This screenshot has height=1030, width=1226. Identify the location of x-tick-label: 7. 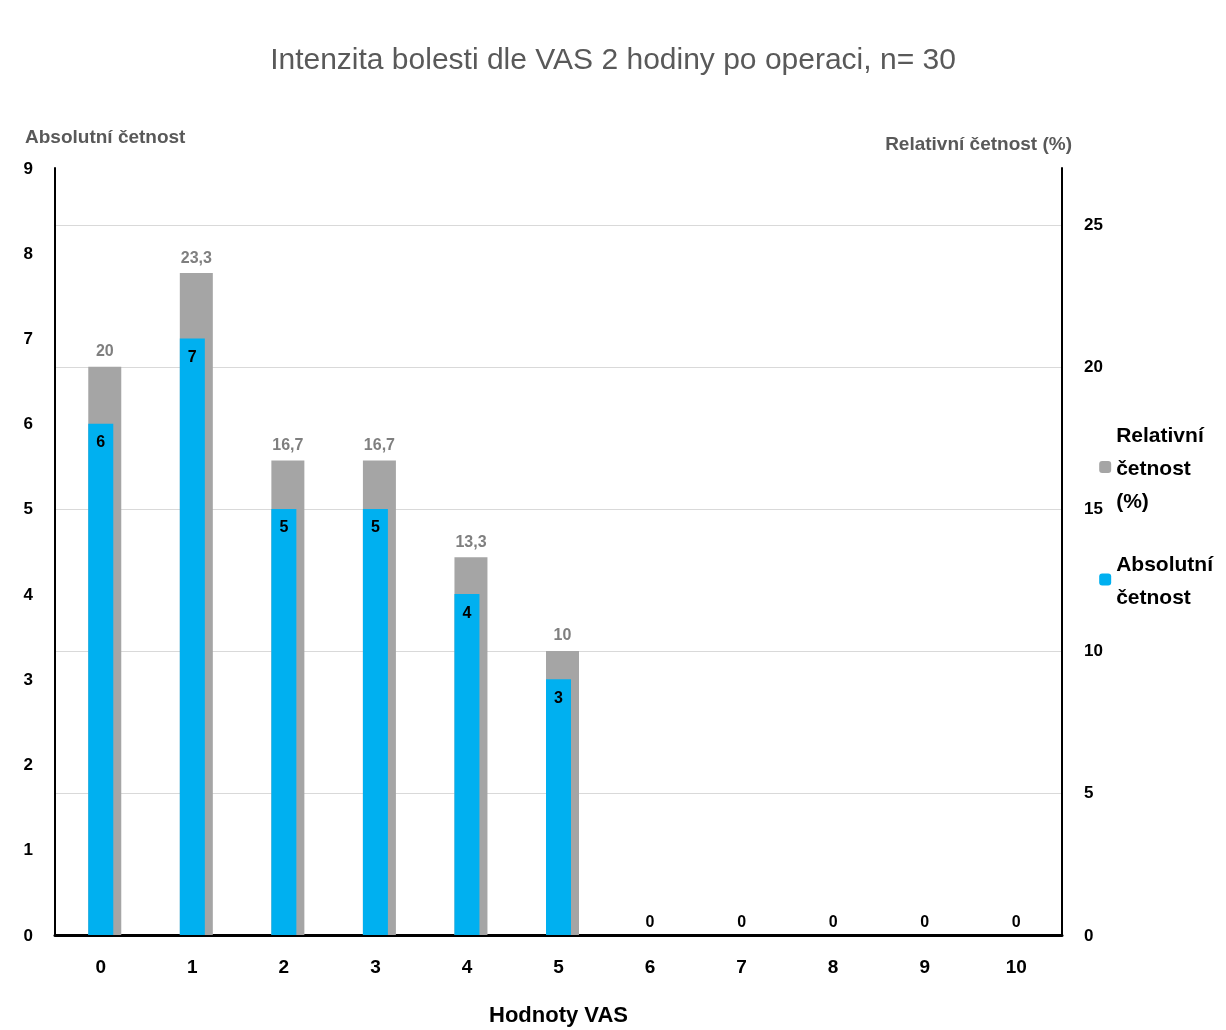
(741, 966).